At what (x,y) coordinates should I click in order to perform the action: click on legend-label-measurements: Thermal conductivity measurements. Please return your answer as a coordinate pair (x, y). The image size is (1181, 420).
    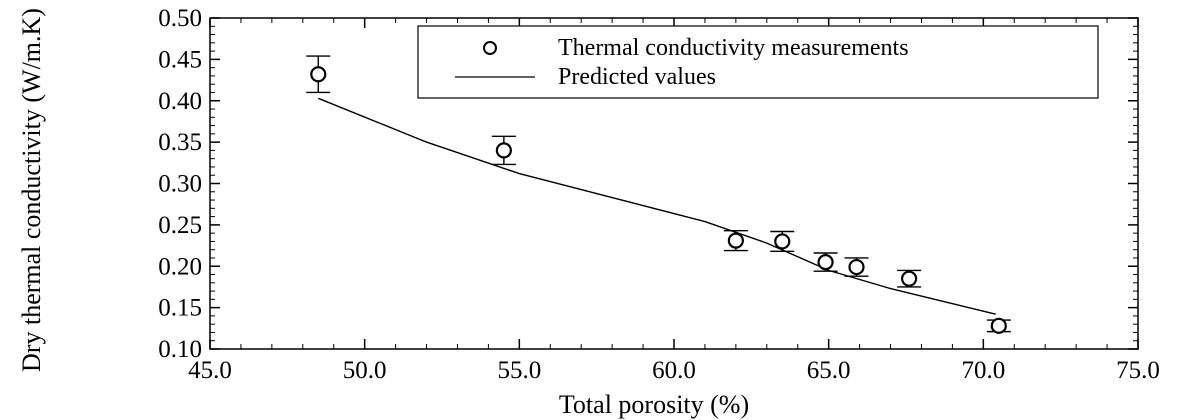
    Looking at the image, I should click on (733, 48).